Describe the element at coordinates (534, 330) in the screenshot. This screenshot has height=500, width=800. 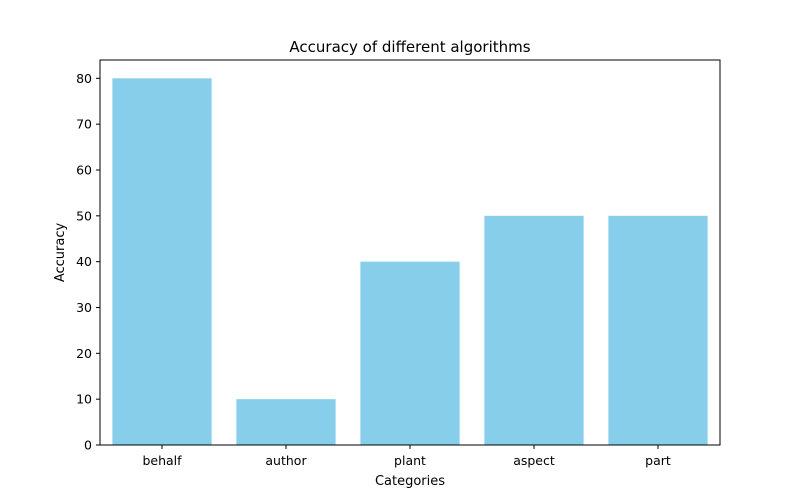
I see `bar-aspect` at that location.